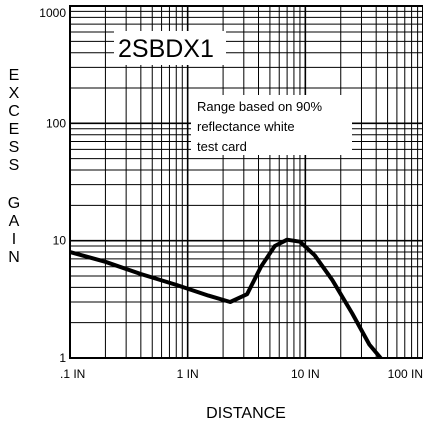  I want to click on annotation-line-1: Range based on 90%, so click(259, 106).